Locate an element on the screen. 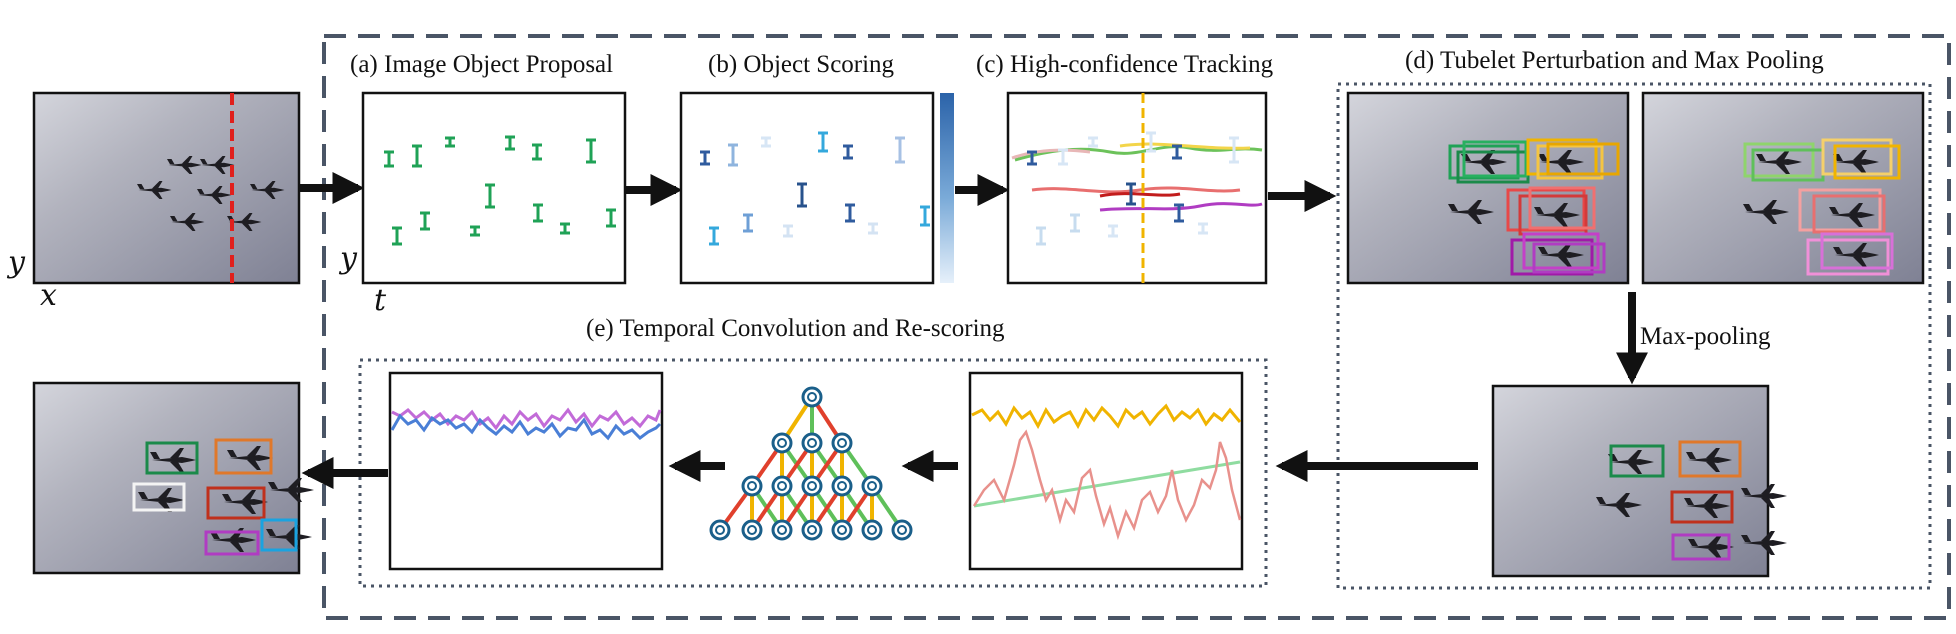 This screenshot has height=634, width=1956. maxpool-label: Max-pooling is located at coordinates (1705, 336).